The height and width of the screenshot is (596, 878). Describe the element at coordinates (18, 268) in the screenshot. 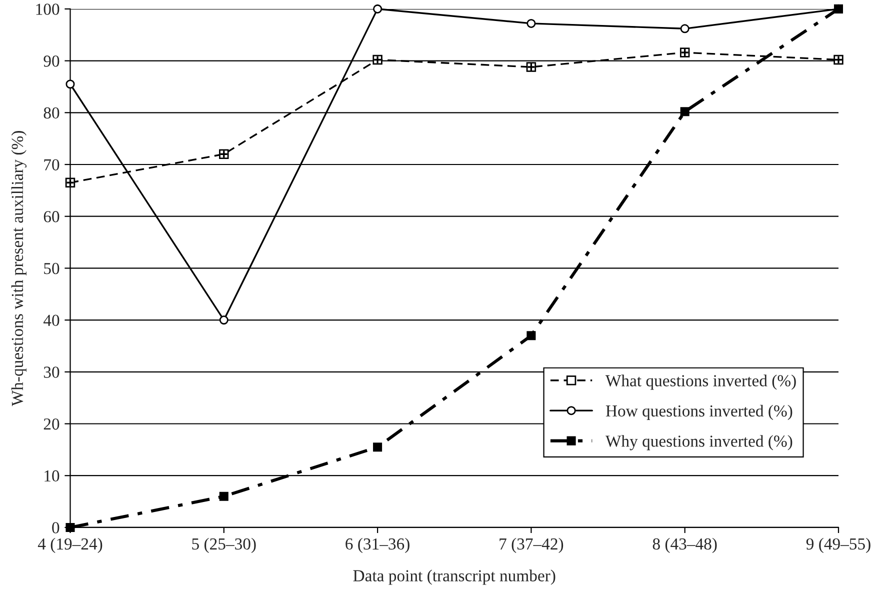

I see `y-axis-title: Wh-questions with present auxilliary (%)` at that location.